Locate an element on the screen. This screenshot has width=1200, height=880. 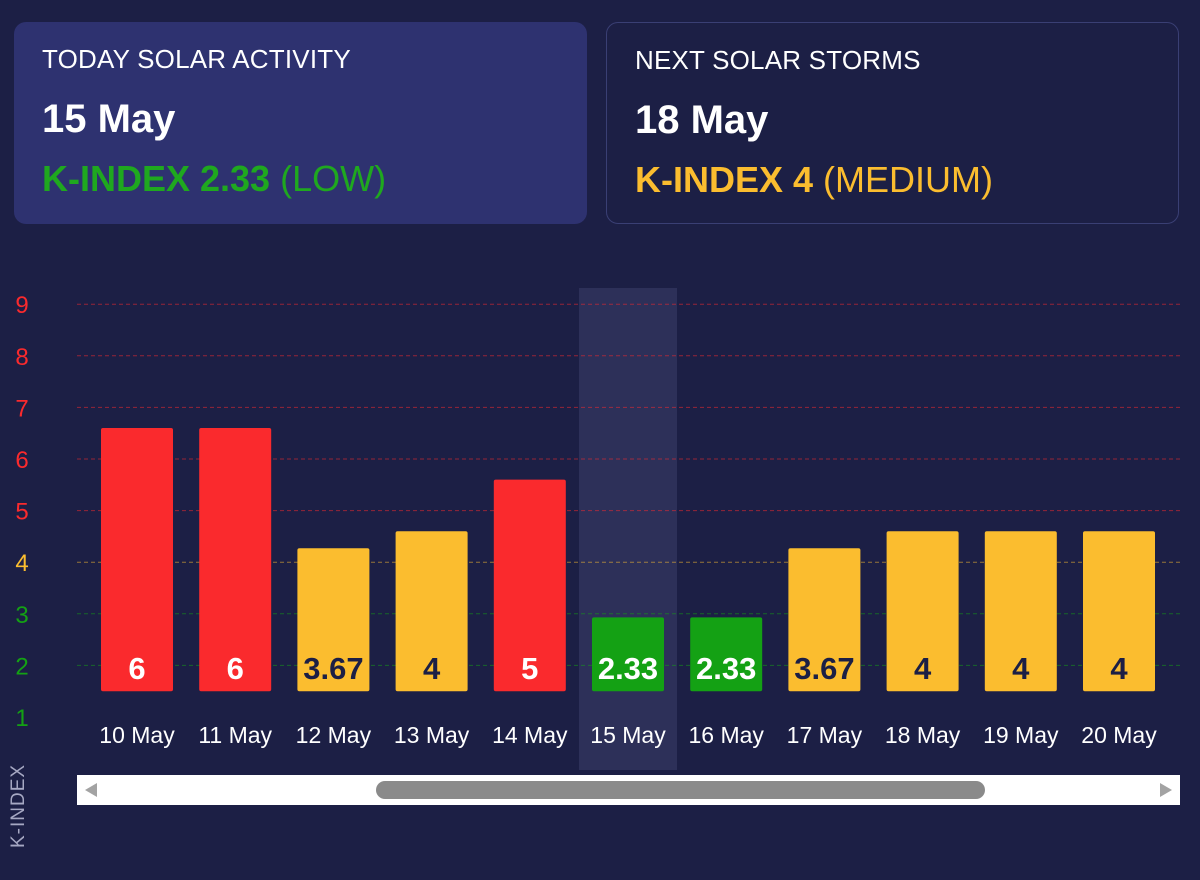
y-tick-label: 8 is located at coordinates (21, 357).